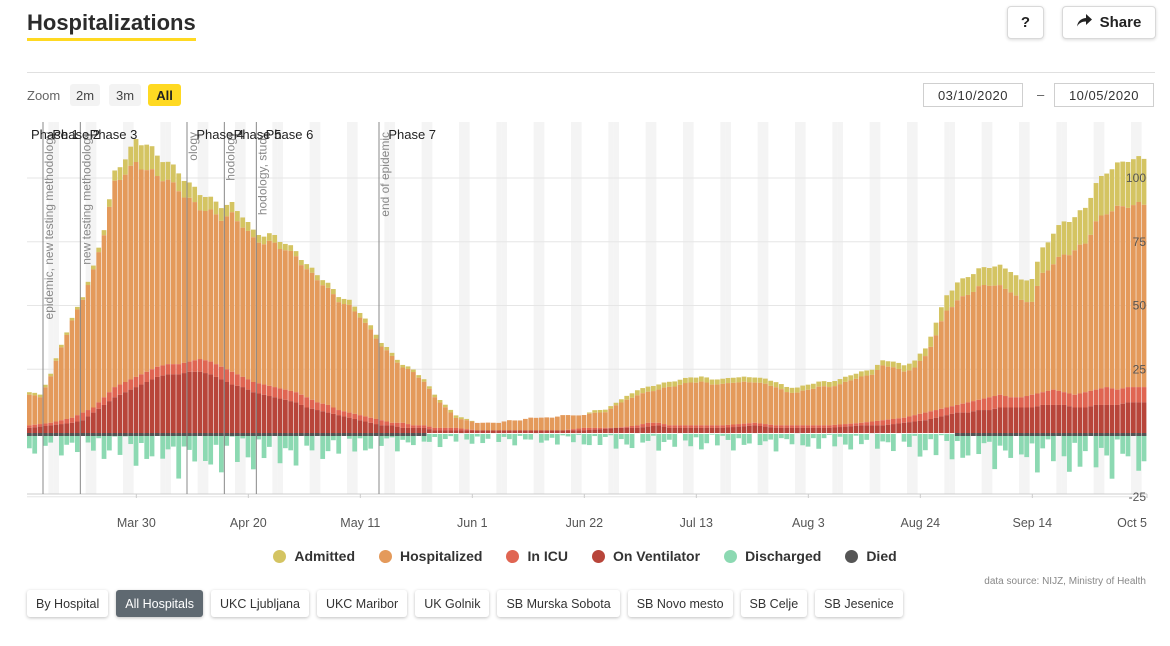  What do you see at coordinates (260, 603) in the screenshot?
I see `tab-ukc-ljubljana: UKC Ljubljana` at bounding box center [260, 603].